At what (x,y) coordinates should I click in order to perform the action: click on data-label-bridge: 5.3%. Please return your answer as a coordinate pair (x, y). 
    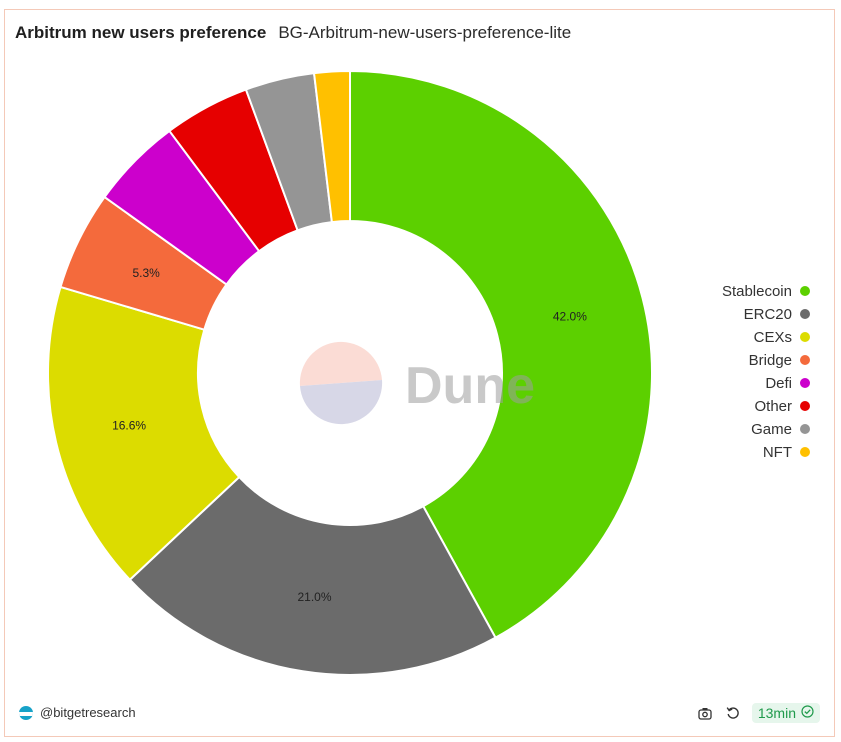
    Looking at the image, I should click on (146, 273).